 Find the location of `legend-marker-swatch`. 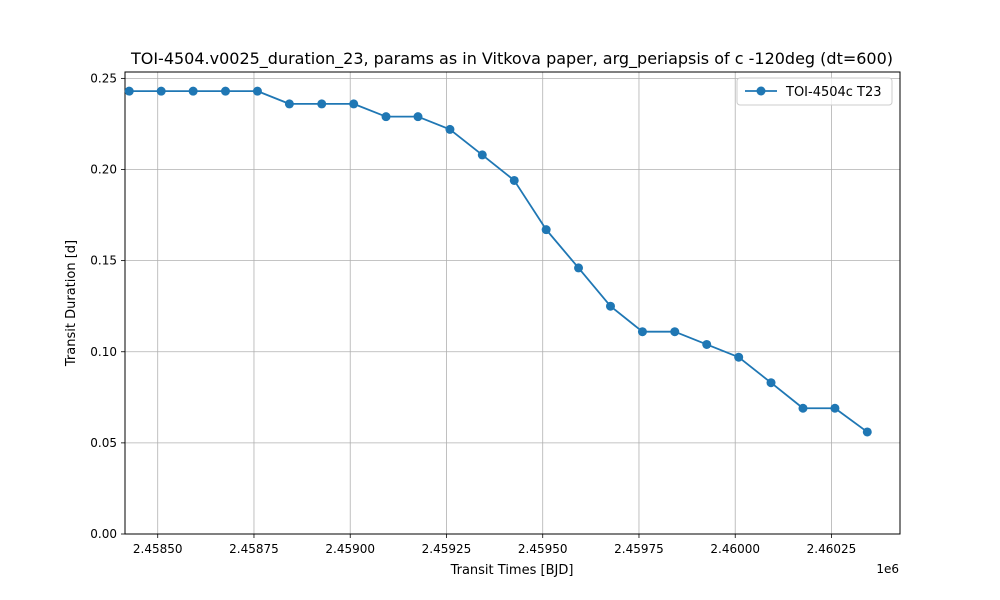

legend-marker-swatch is located at coordinates (761, 91).